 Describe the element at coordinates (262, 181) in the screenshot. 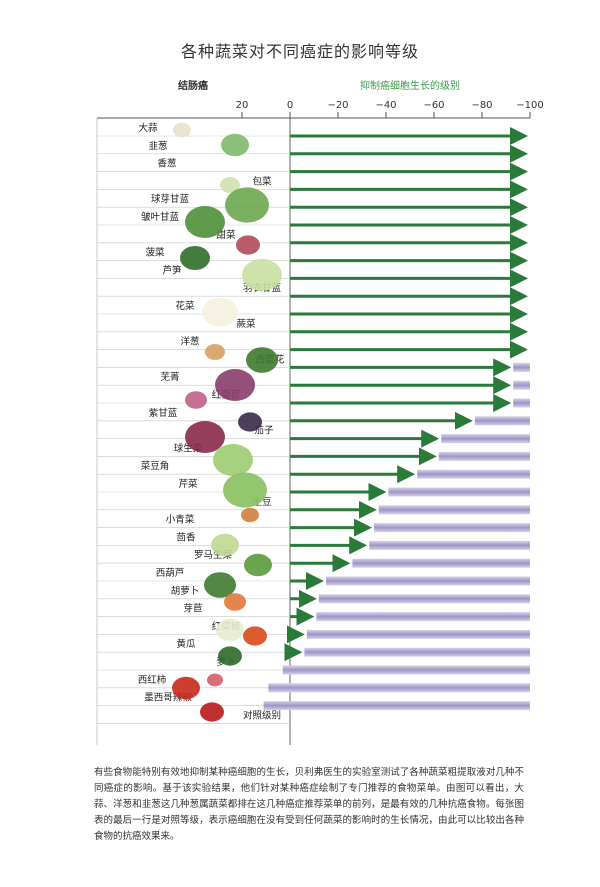

I see `category-label: 包菜` at that location.